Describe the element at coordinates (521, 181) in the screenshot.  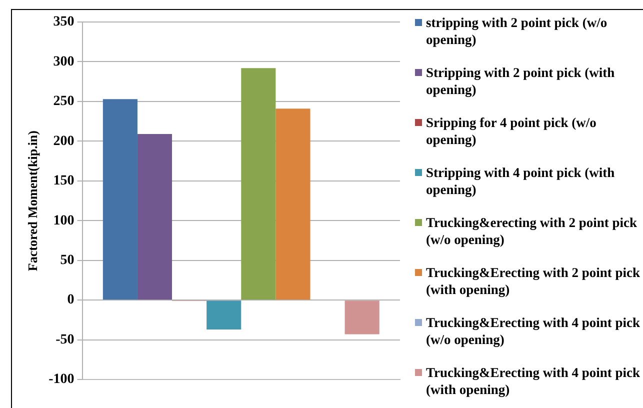
I see `legend-label: Stripping with 4 point pick (with opening)` at that location.